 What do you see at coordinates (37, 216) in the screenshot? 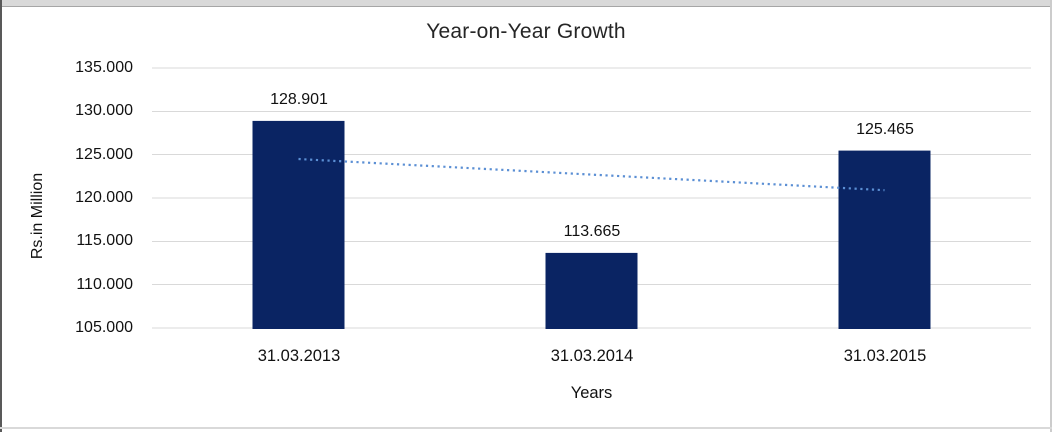
I see `y-axis-title: Rs.in Million` at bounding box center [37, 216].